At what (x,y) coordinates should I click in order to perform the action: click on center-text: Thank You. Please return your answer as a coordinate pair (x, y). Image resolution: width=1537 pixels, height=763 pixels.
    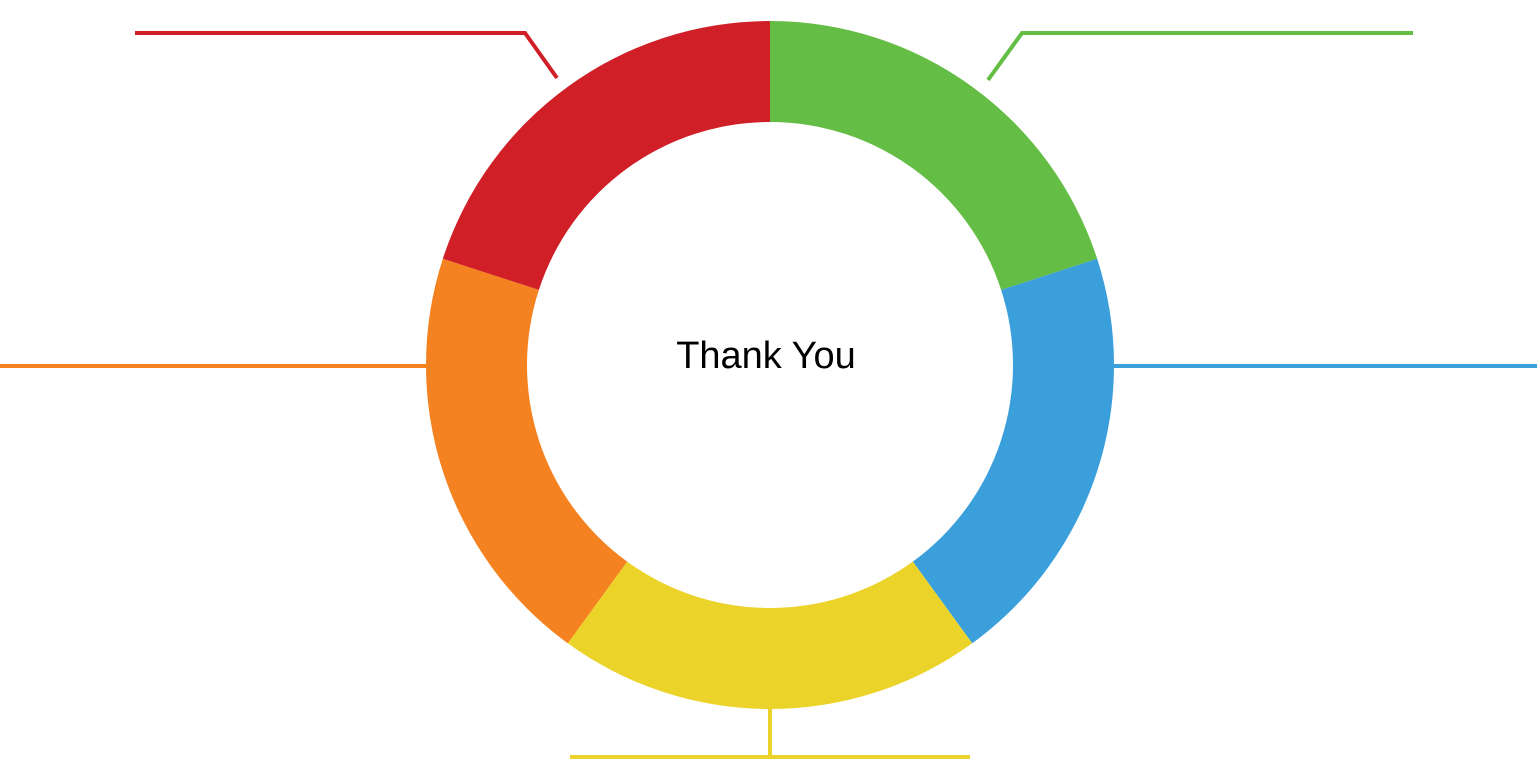
    Looking at the image, I should click on (766, 356).